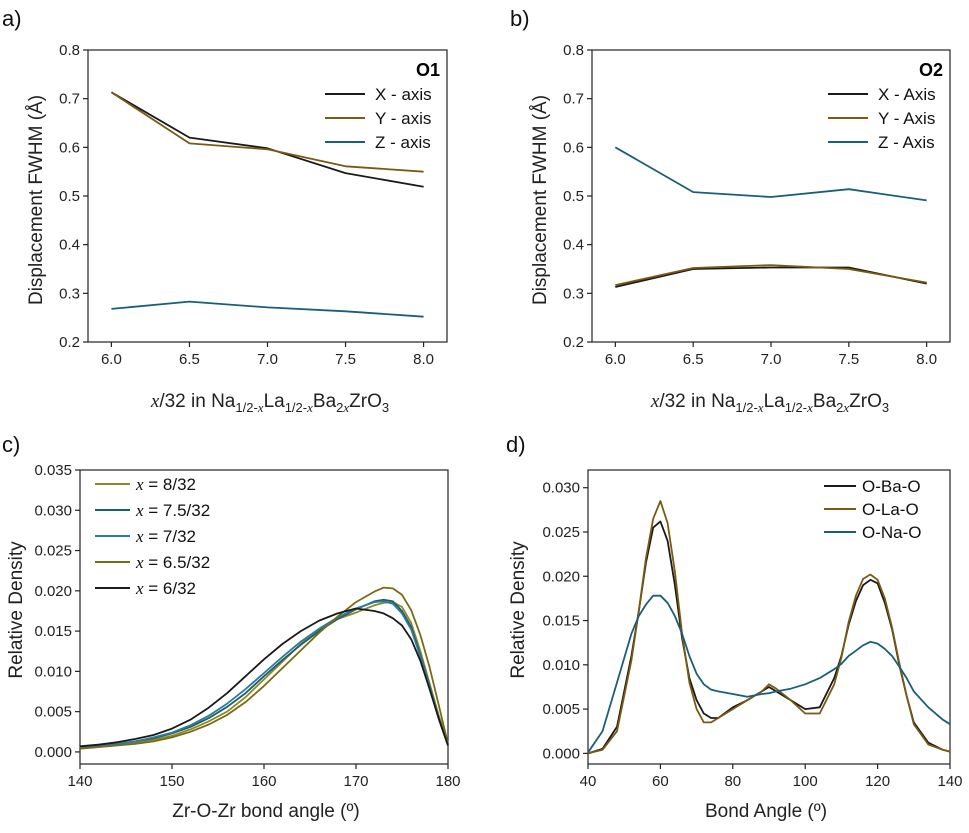 The width and height of the screenshot is (969, 833). Describe the element at coordinates (931, 70) in the screenshot. I see `legend-title: O2` at that location.